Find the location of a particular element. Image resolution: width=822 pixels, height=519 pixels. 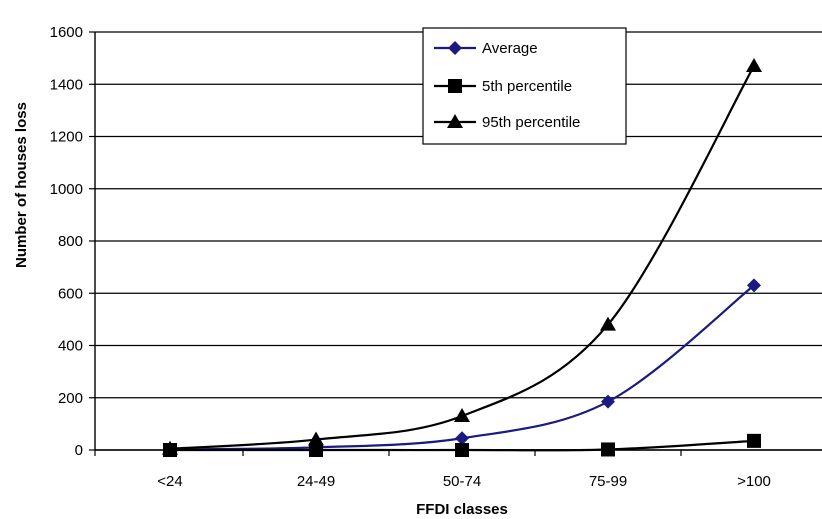

legend-marker-95th-percentile is located at coordinates (455, 121).